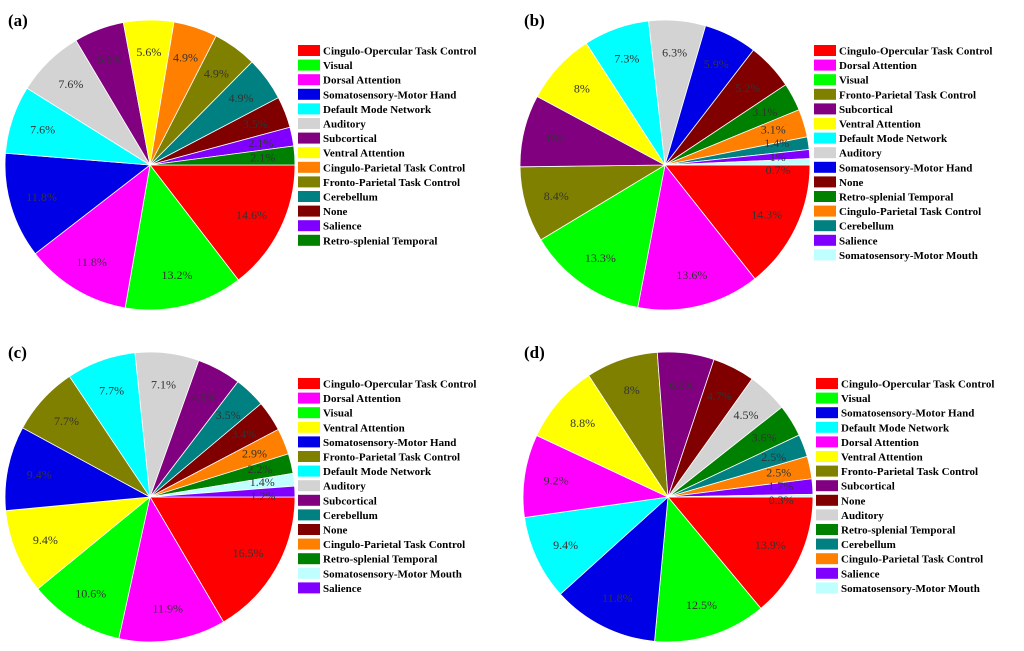 The image size is (1024, 651). What do you see at coordinates (18, 20) in the screenshot?
I see `panel-label: (a)` at bounding box center [18, 20].